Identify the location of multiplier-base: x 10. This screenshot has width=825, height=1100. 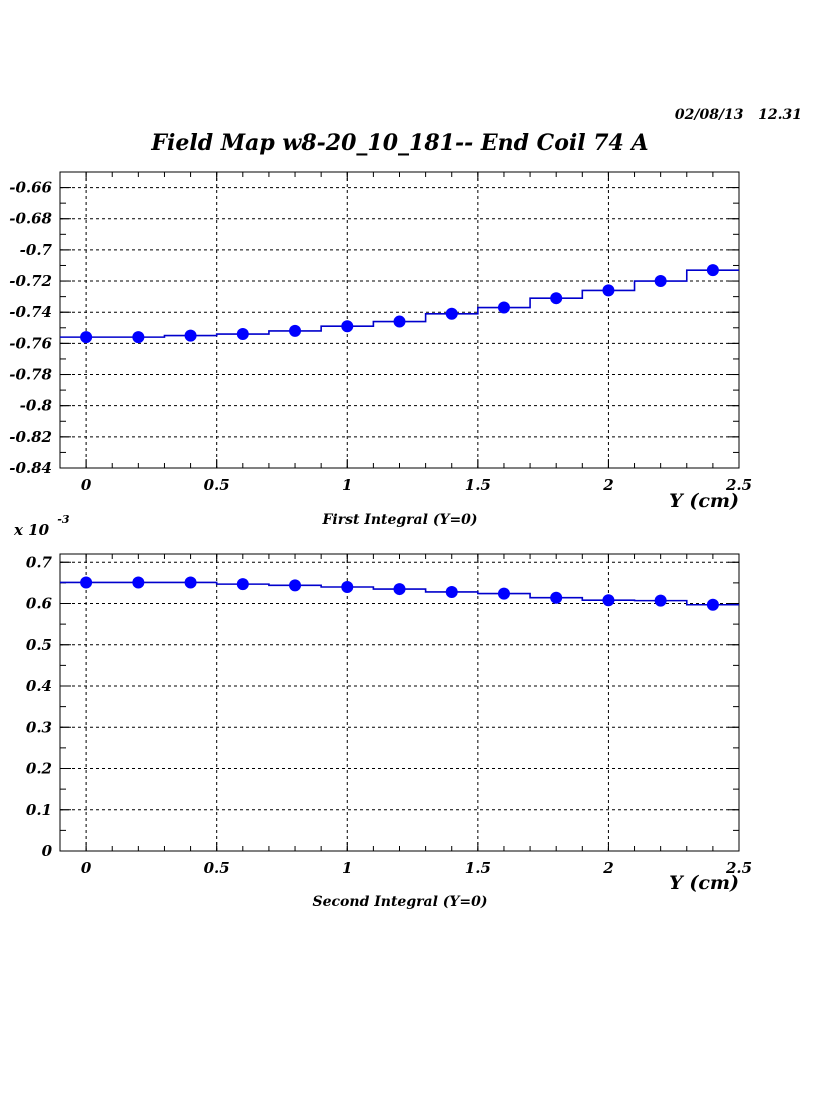
(31, 530).